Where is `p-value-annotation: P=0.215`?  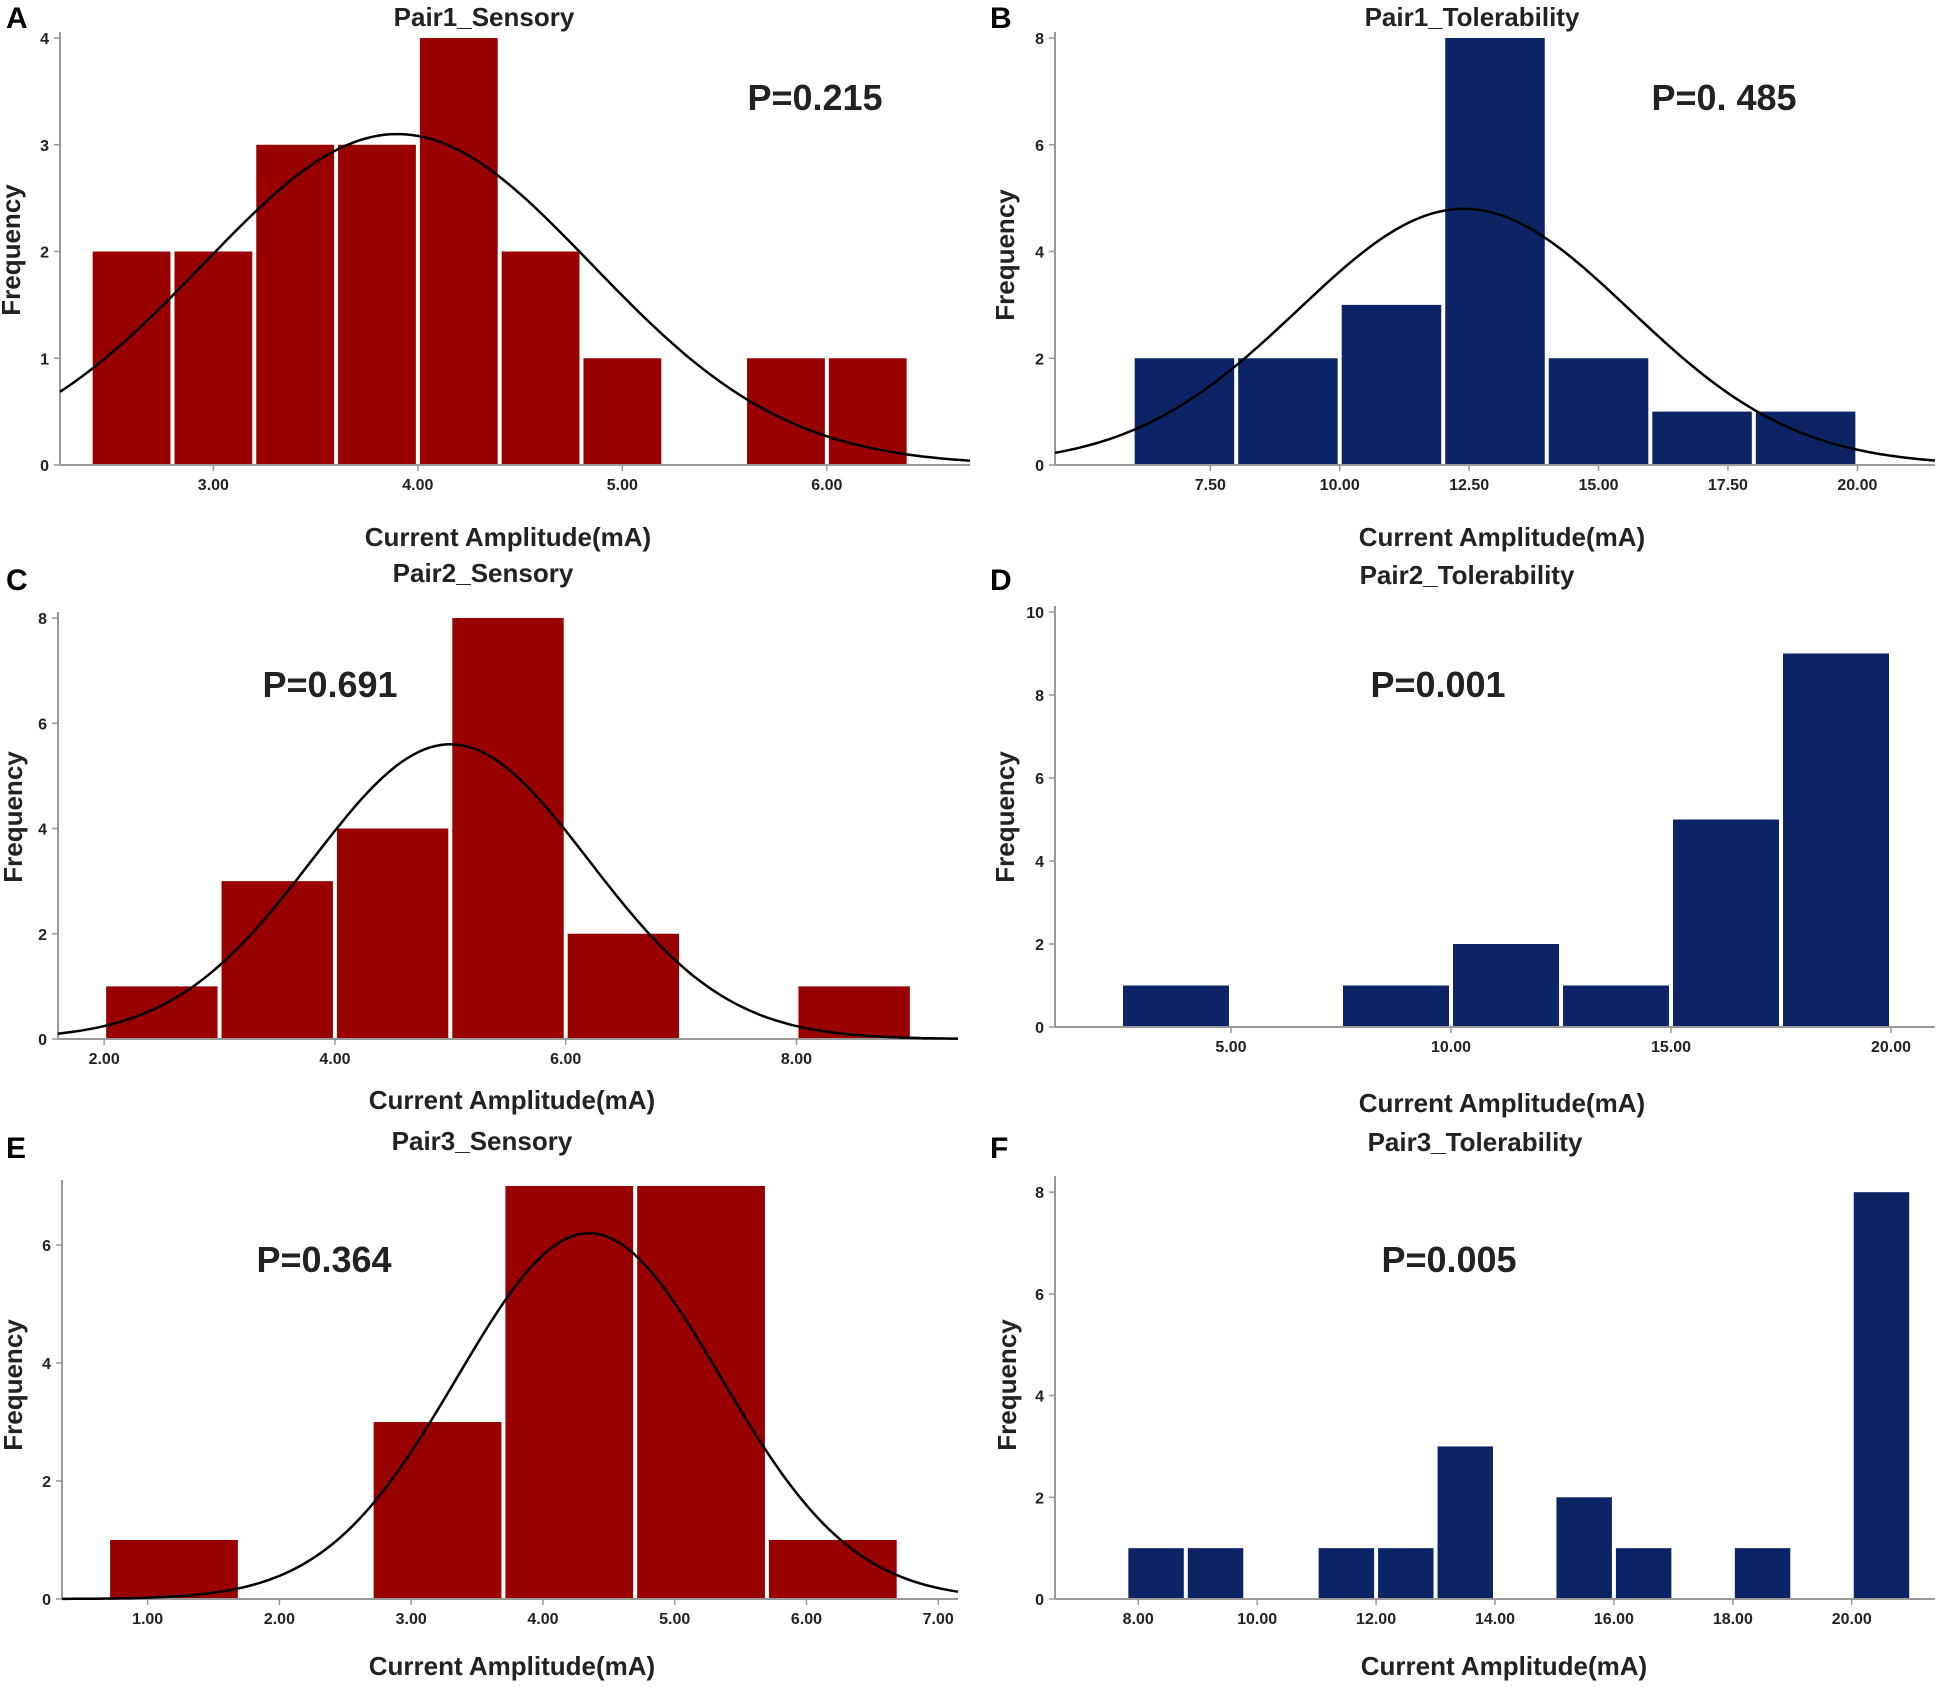 p-value-annotation: P=0.215 is located at coordinates (814, 97).